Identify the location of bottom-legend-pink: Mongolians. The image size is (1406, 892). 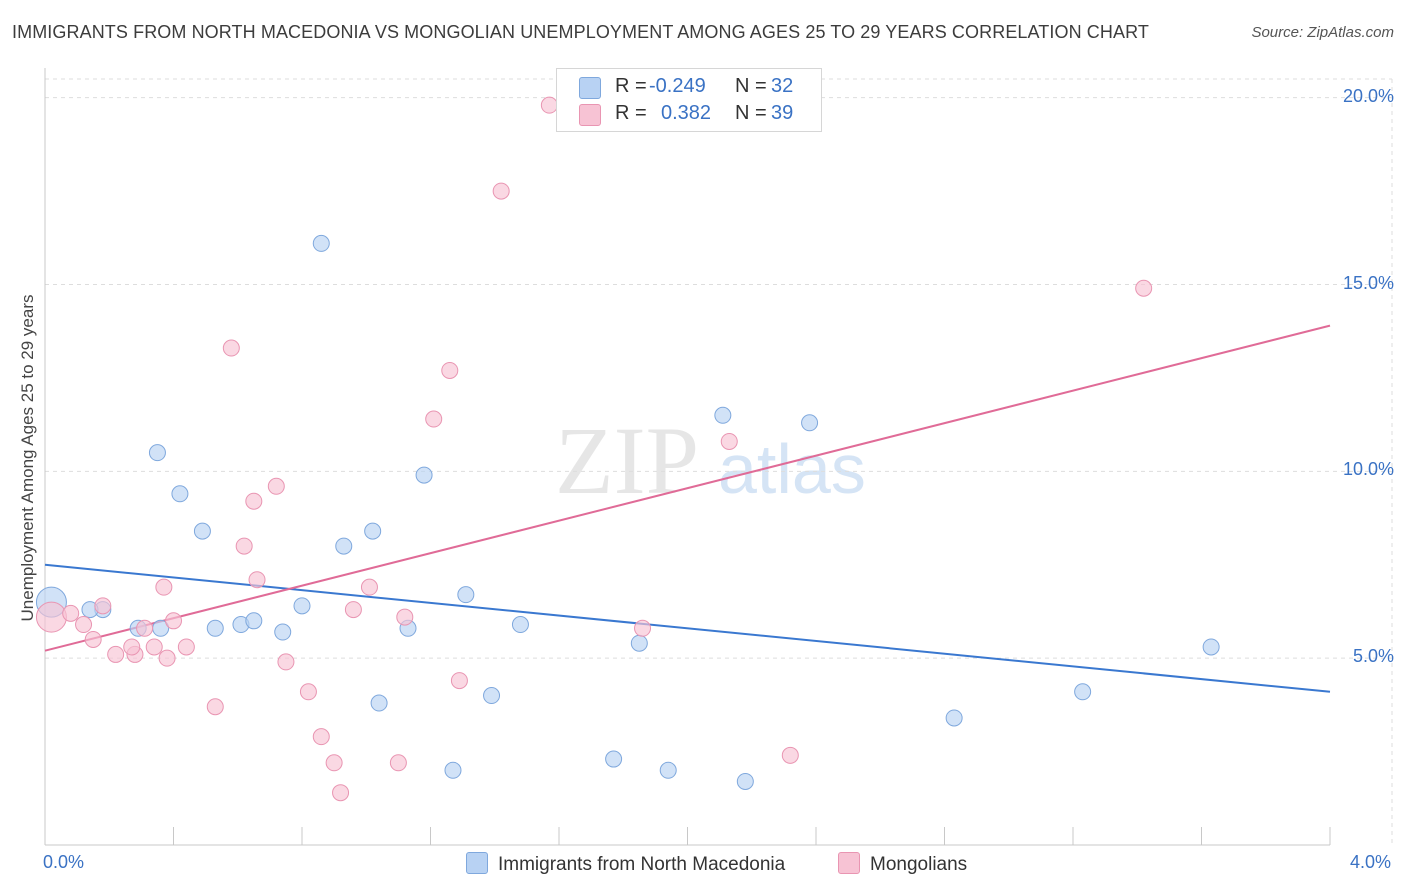
(902, 864).